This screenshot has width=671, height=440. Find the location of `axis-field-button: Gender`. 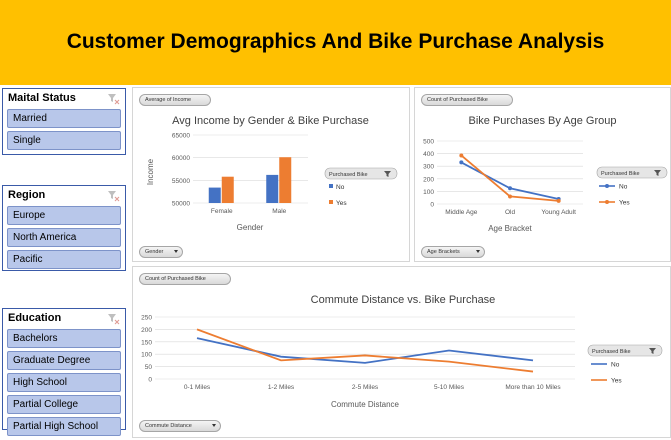

axis-field-button: Gender is located at coordinates (161, 252).